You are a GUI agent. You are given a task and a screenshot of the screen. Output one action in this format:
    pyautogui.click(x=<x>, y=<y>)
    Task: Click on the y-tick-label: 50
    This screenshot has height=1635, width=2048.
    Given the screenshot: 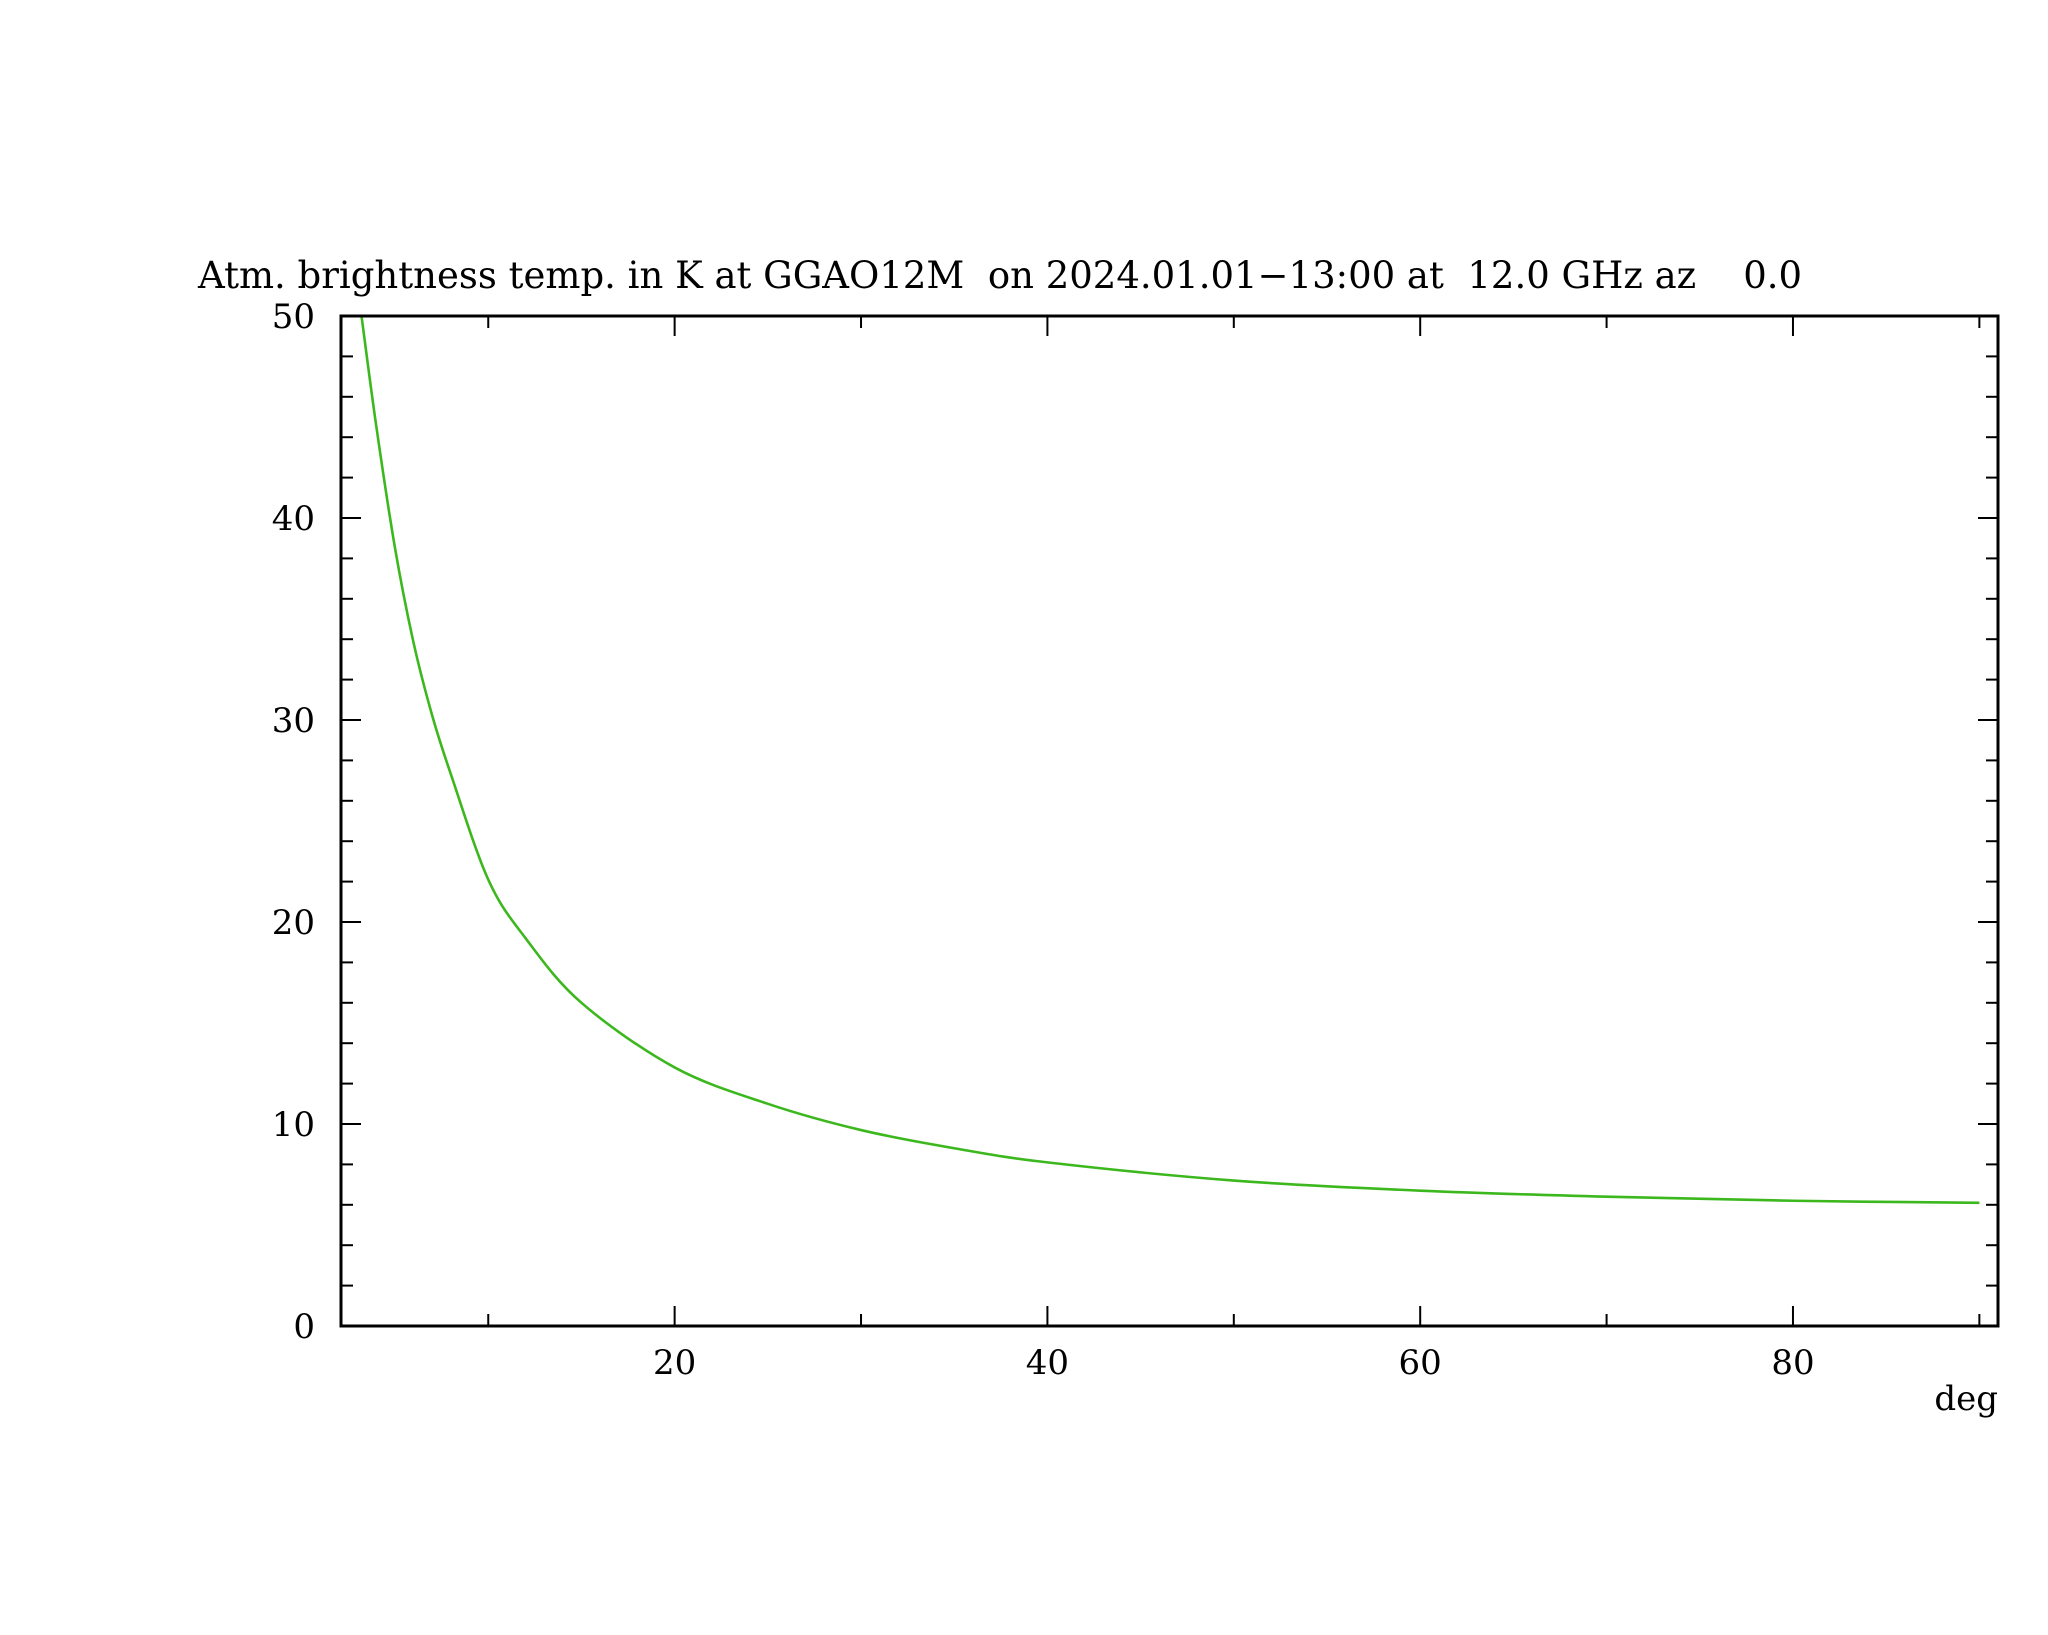 What is the action you would take?
    pyautogui.click(x=293, y=317)
    